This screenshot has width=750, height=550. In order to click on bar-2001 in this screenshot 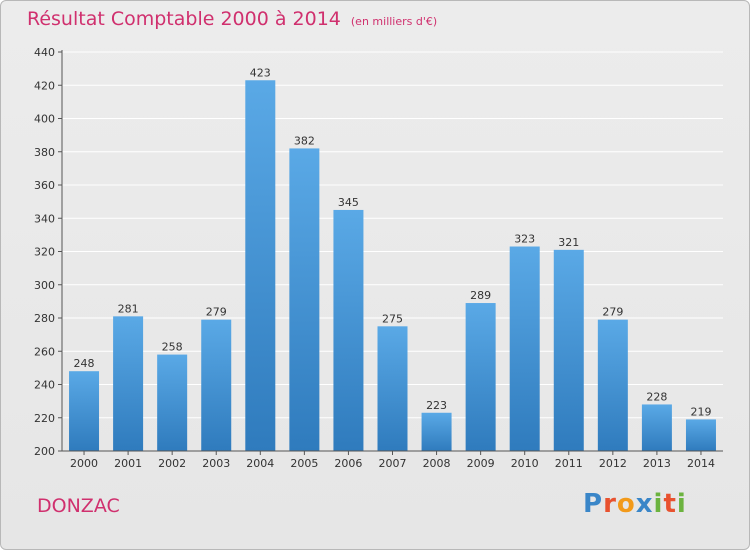, I will do `click(128, 383)`.